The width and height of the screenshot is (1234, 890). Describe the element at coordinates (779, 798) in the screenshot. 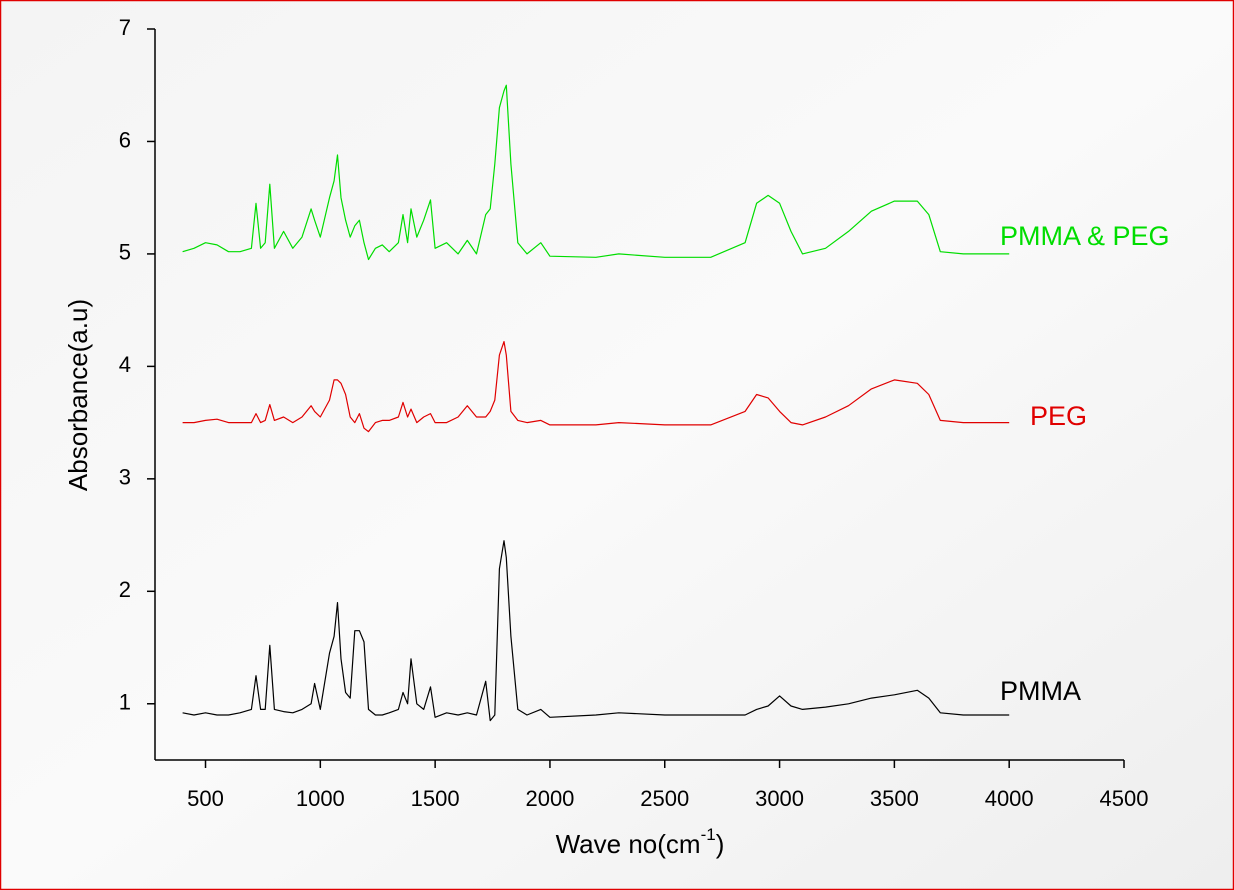

I see `x-tick-label: 3000` at that location.